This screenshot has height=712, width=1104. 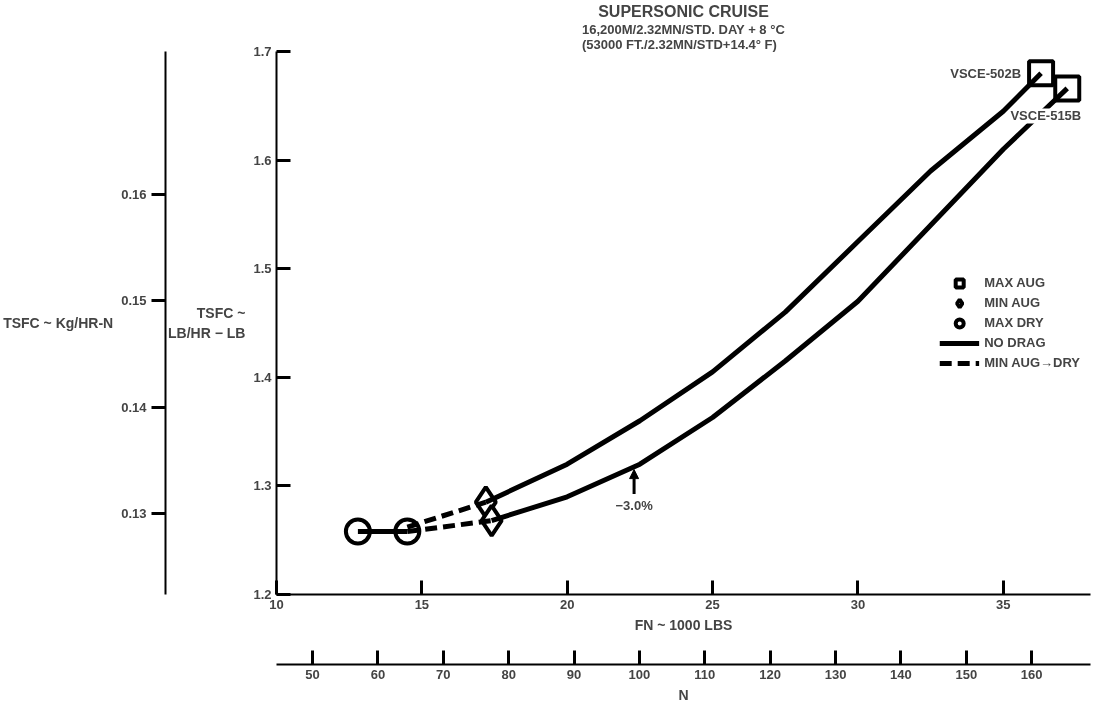 What do you see at coordinates (639, 674) in the screenshot?
I see `x2-tick-label: 100` at bounding box center [639, 674].